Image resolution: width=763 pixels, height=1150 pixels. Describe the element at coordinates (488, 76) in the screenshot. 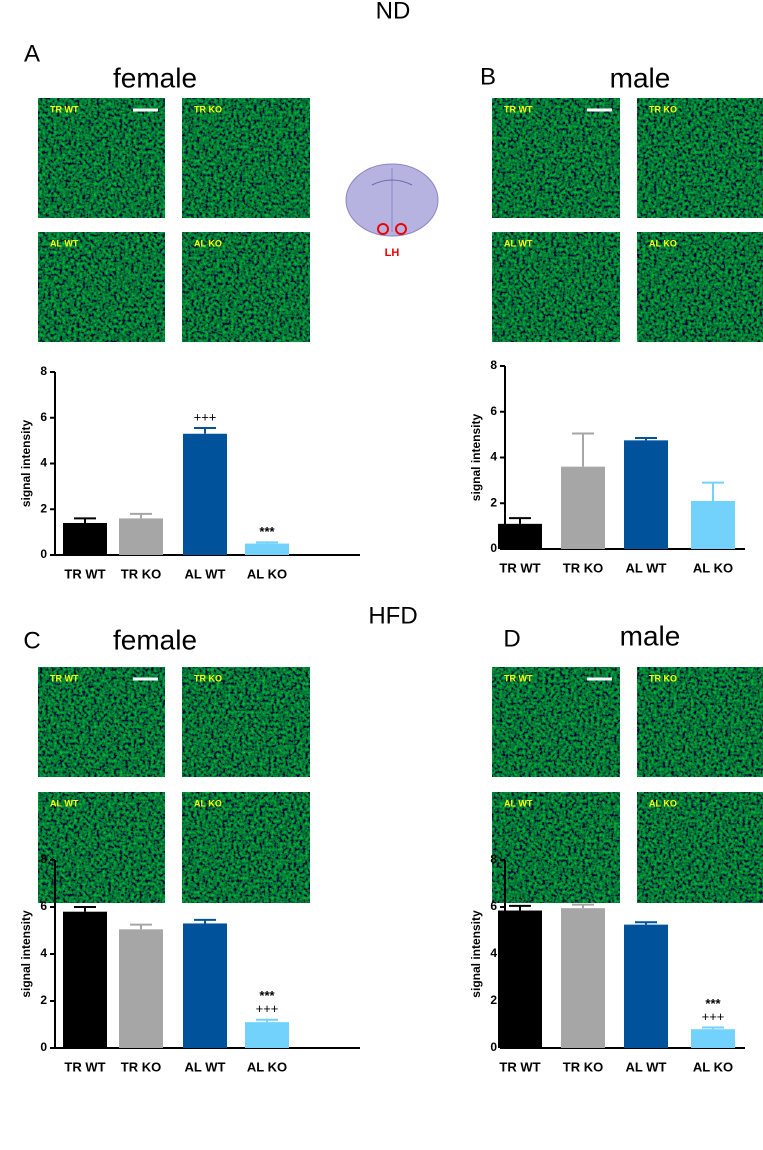

I see `panel-label: B` at that location.